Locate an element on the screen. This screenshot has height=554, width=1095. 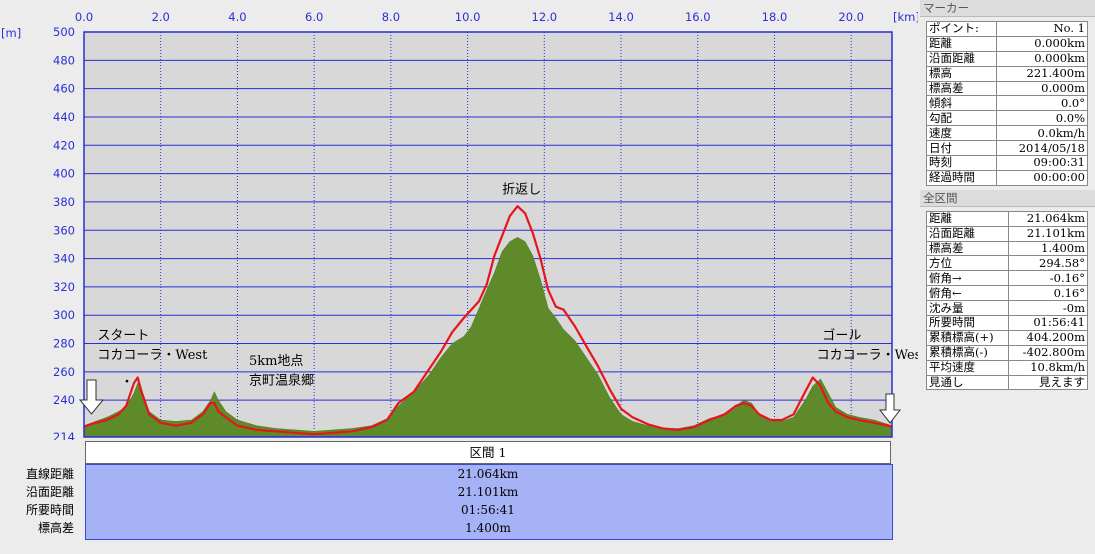
total-label: 沿面距離 is located at coordinates (967, 233).